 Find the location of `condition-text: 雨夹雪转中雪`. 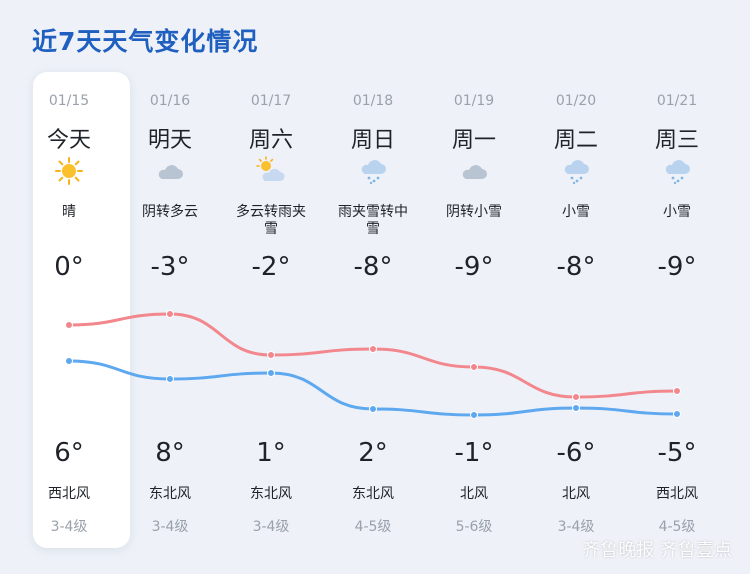

condition-text: 雨夹雪转中雪 is located at coordinates (373, 220).